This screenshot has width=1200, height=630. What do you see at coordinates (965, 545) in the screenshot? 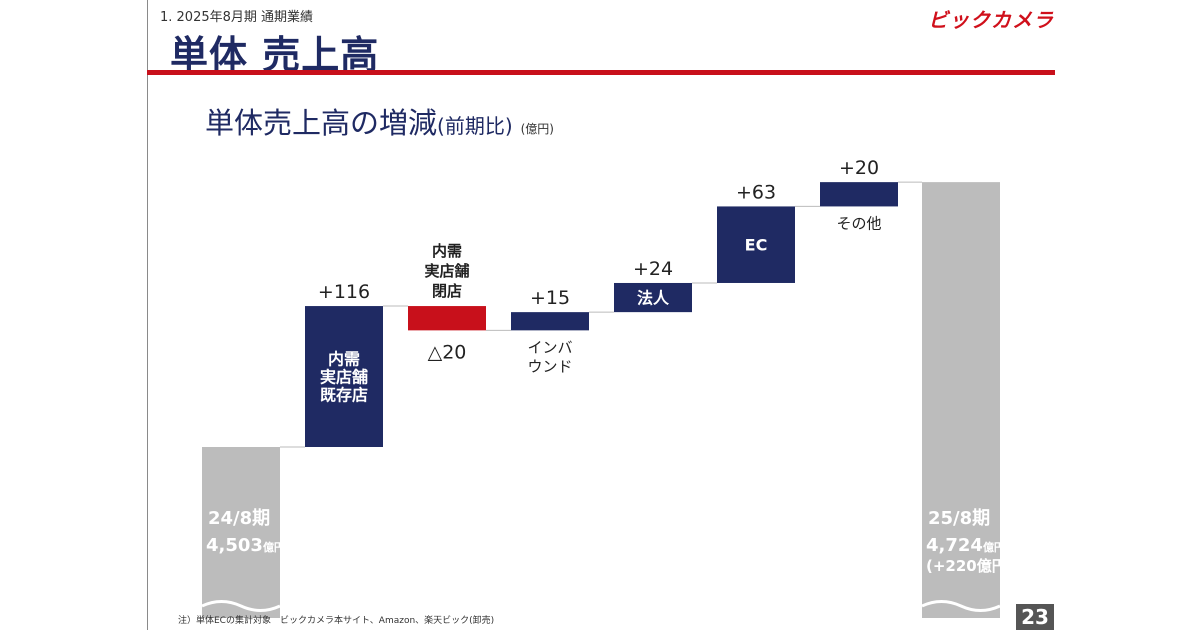
I see `end-value-label: 4,724億円` at bounding box center [965, 545].